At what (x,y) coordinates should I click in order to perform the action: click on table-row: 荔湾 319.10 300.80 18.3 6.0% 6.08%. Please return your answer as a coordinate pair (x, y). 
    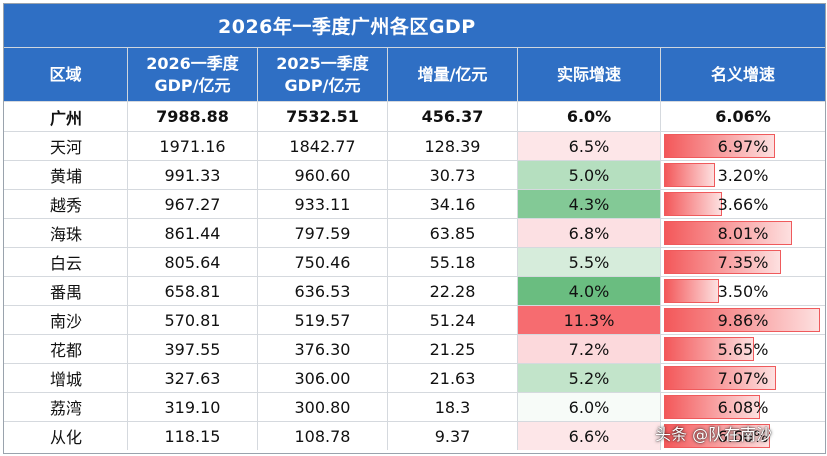
    Looking at the image, I should click on (414, 406).